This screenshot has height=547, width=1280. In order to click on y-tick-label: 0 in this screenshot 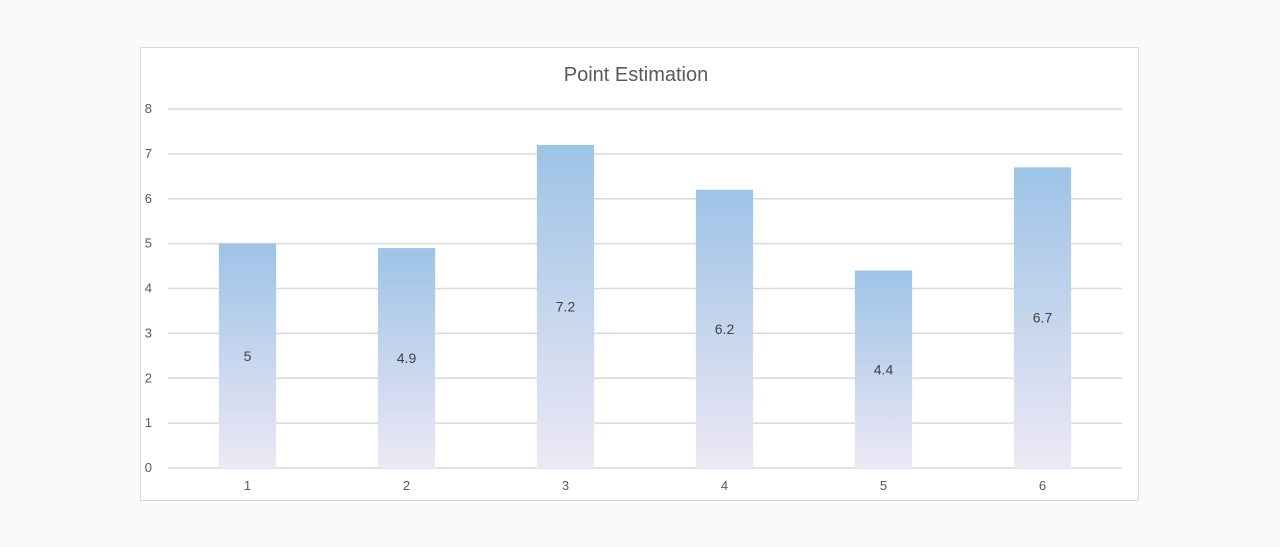, I will do `click(148, 467)`.